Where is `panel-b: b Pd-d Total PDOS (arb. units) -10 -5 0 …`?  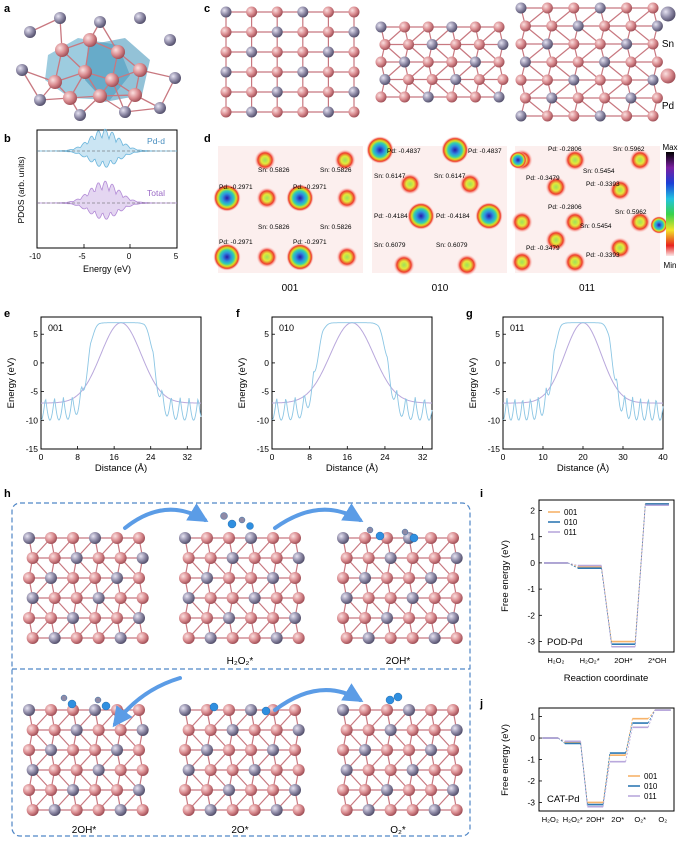
panel-b: b Pd-d Total PDOS (arb. units) -10 -5 0 … is located at coordinates (91, 201).